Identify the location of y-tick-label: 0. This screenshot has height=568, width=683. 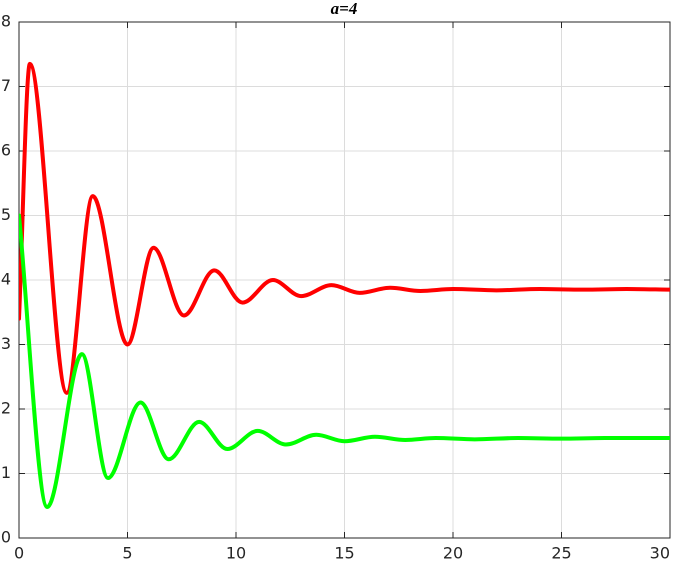
(6, 537).